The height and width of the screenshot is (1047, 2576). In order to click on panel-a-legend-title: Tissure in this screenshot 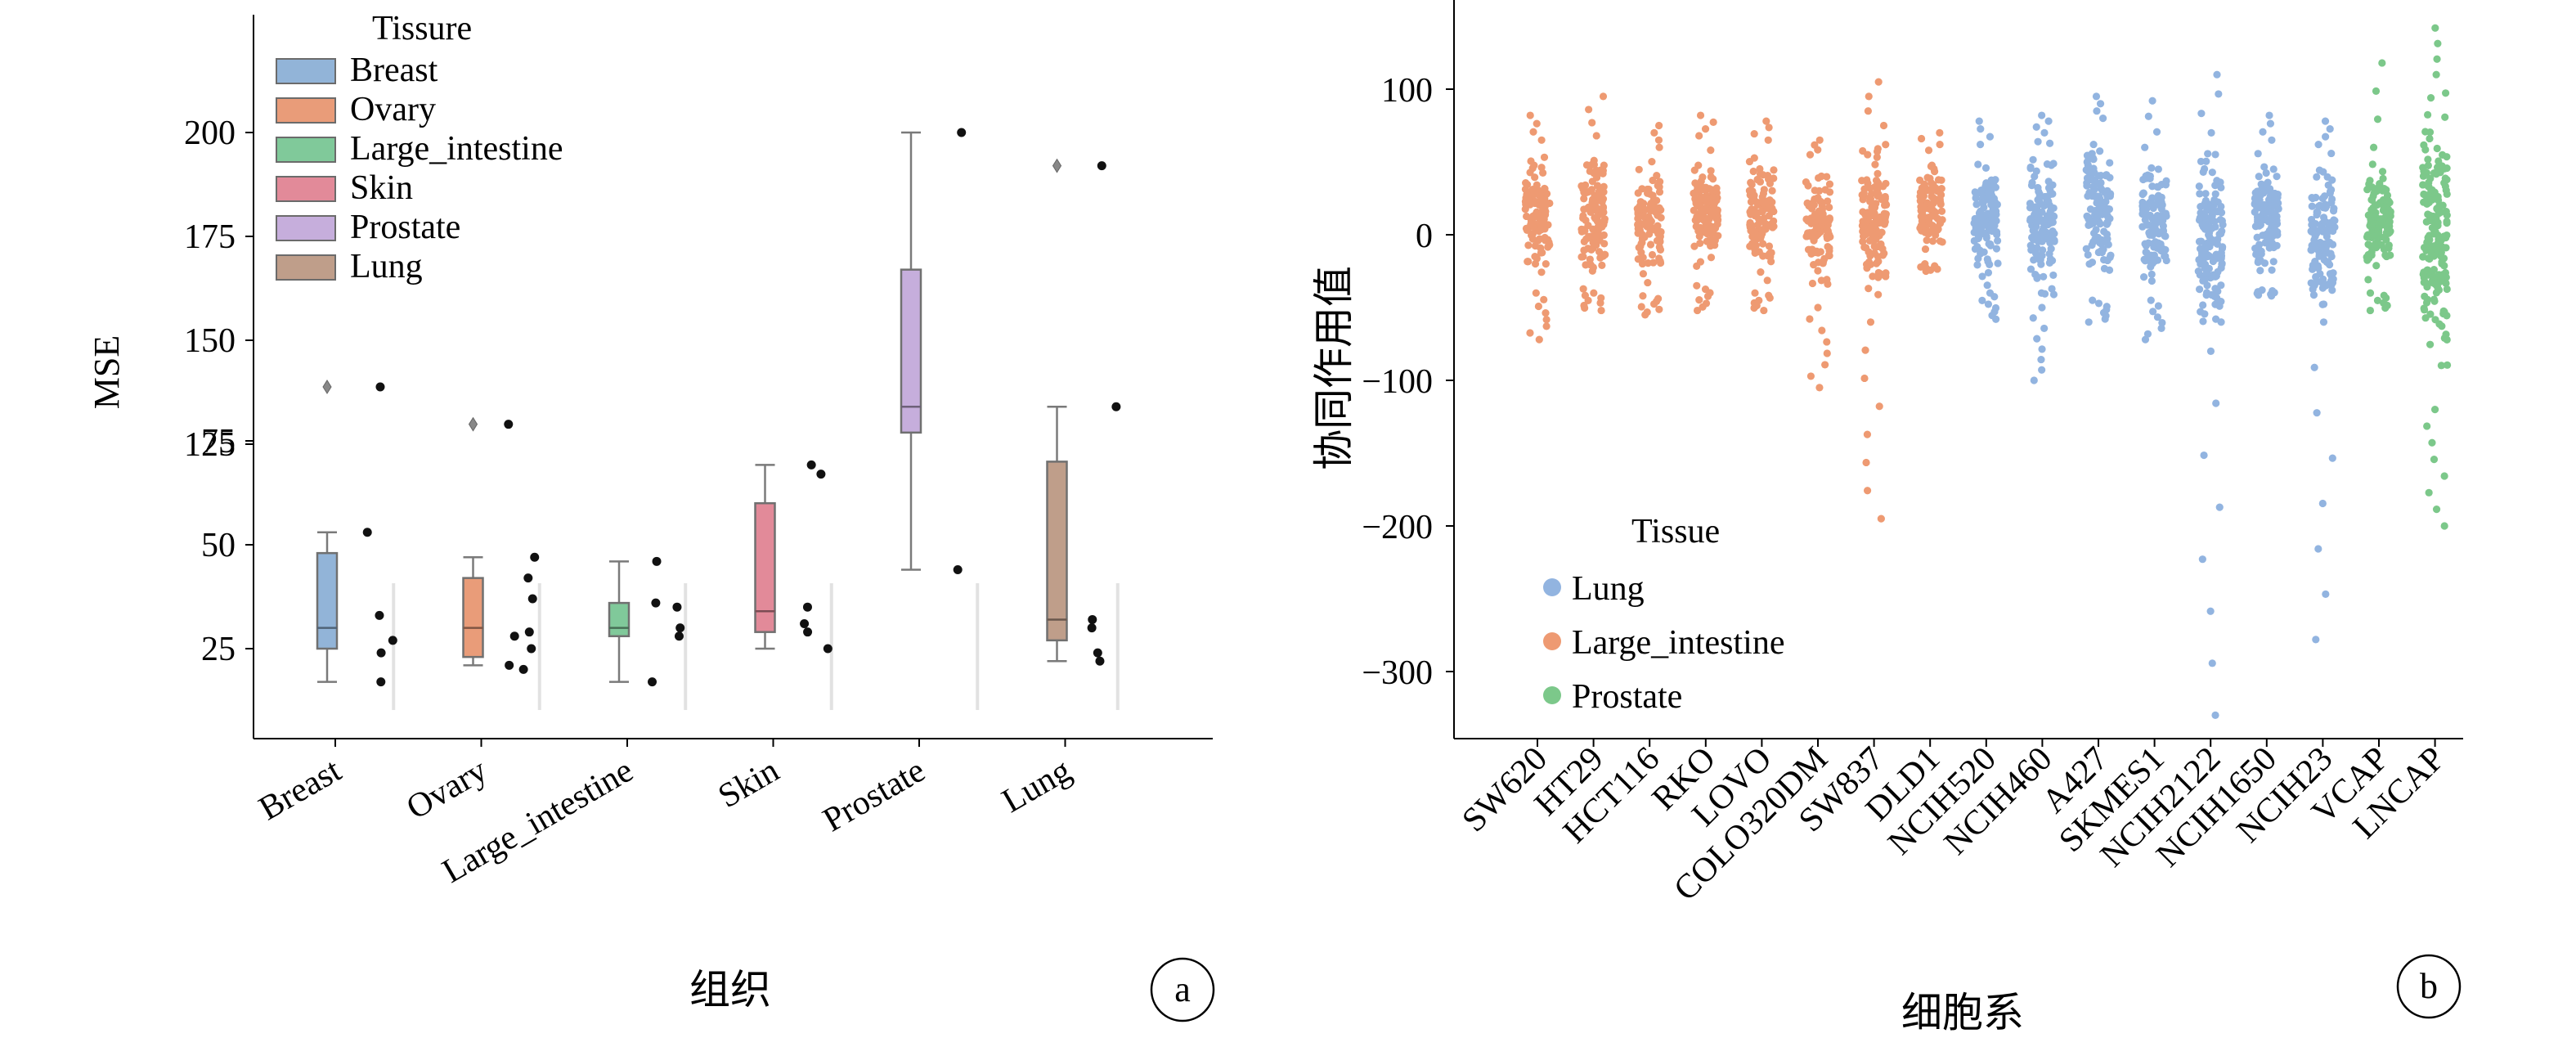, I will do `click(422, 29)`.